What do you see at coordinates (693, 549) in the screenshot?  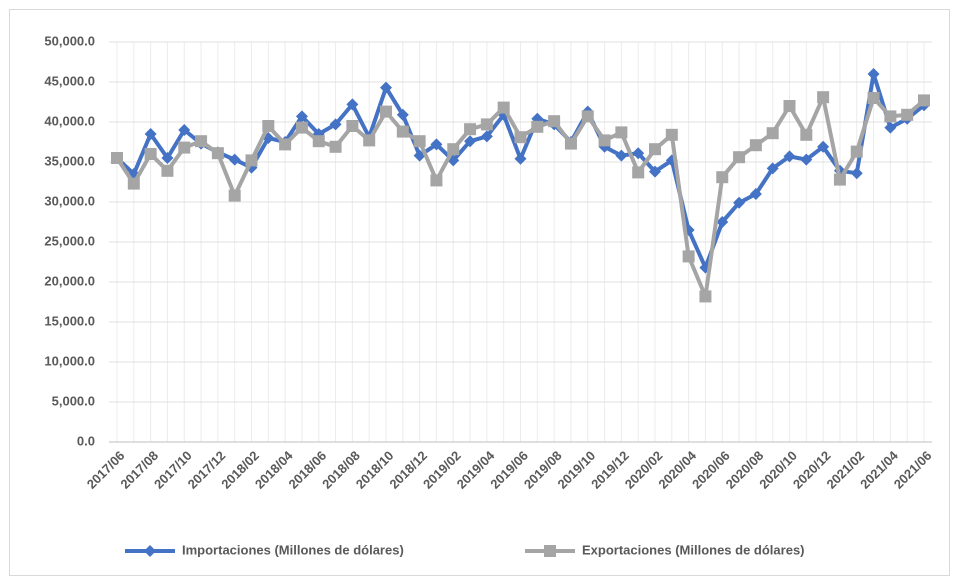 I see `legend-label: Exportaciones (Millones de dólares)` at bounding box center [693, 549].